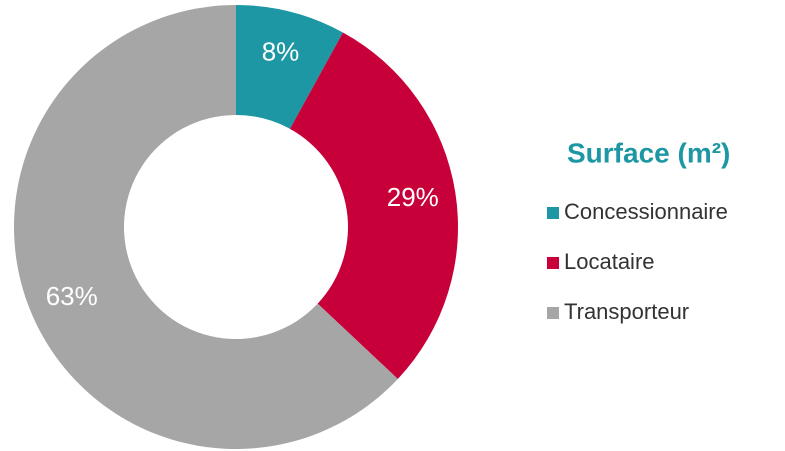 This screenshot has height=451, width=785. I want to click on legend-title: Surface (m²), so click(648, 152).